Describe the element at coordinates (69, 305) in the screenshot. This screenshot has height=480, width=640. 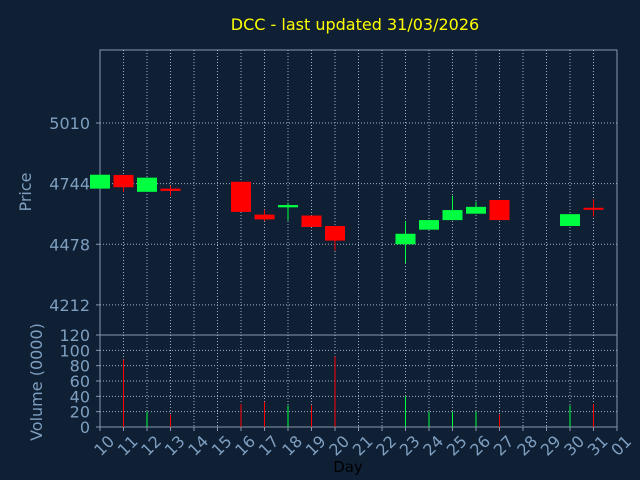
I see `price-tick-label: 4212` at that location.